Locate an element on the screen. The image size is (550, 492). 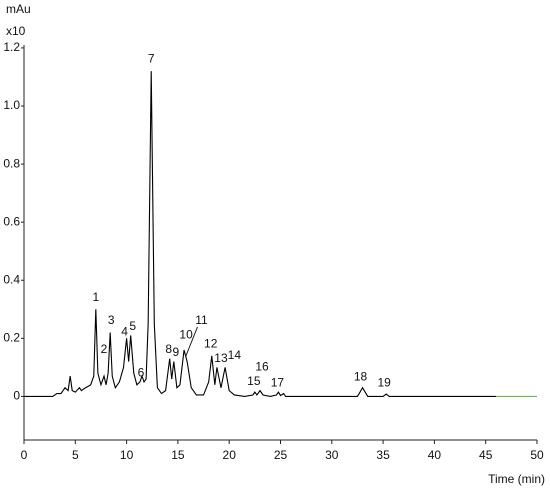
peak-label: 14 is located at coordinates (235, 355).